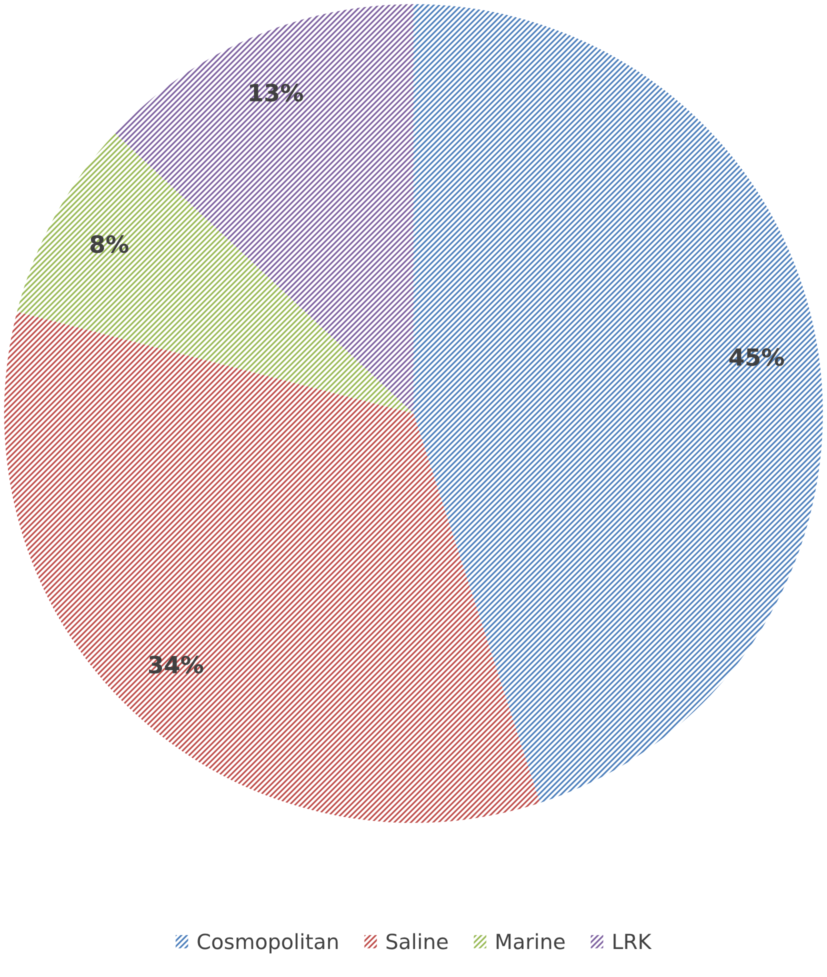  What do you see at coordinates (633, 942) in the screenshot?
I see `legend-label: LRK` at bounding box center [633, 942].